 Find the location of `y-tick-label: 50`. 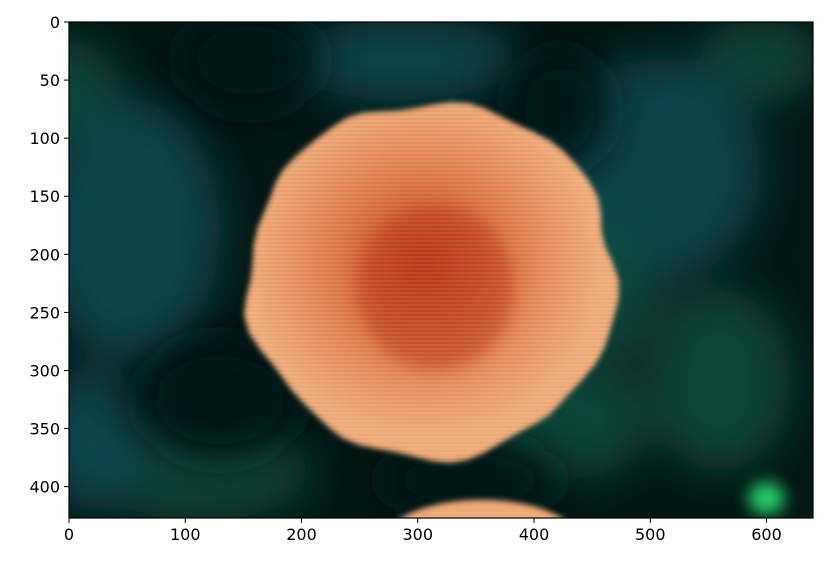

y-tick-label: 50 is located at coordinates (50, 80).